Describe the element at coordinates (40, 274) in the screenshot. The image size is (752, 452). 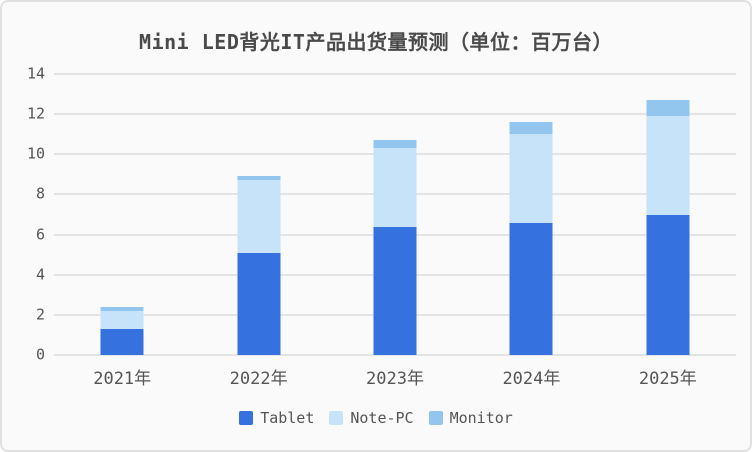
I see `y-axis-tick-label: 4` at that location.